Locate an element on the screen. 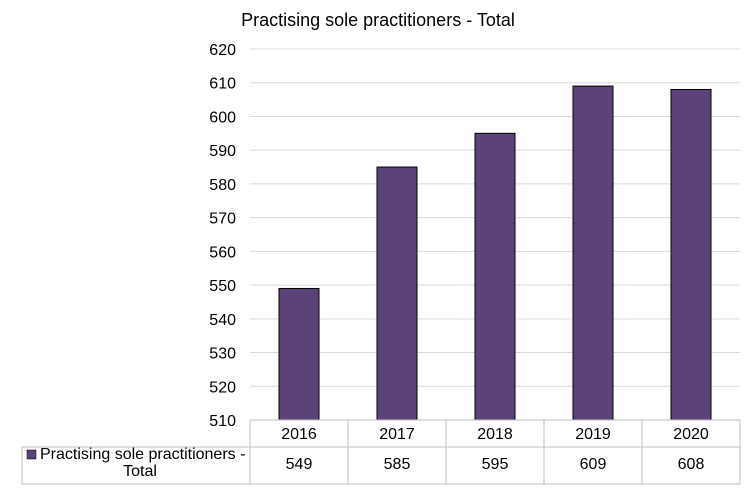 This screenshot has width=756, height=491. y-tick-label: 560 is located at coordinates (222, 252).